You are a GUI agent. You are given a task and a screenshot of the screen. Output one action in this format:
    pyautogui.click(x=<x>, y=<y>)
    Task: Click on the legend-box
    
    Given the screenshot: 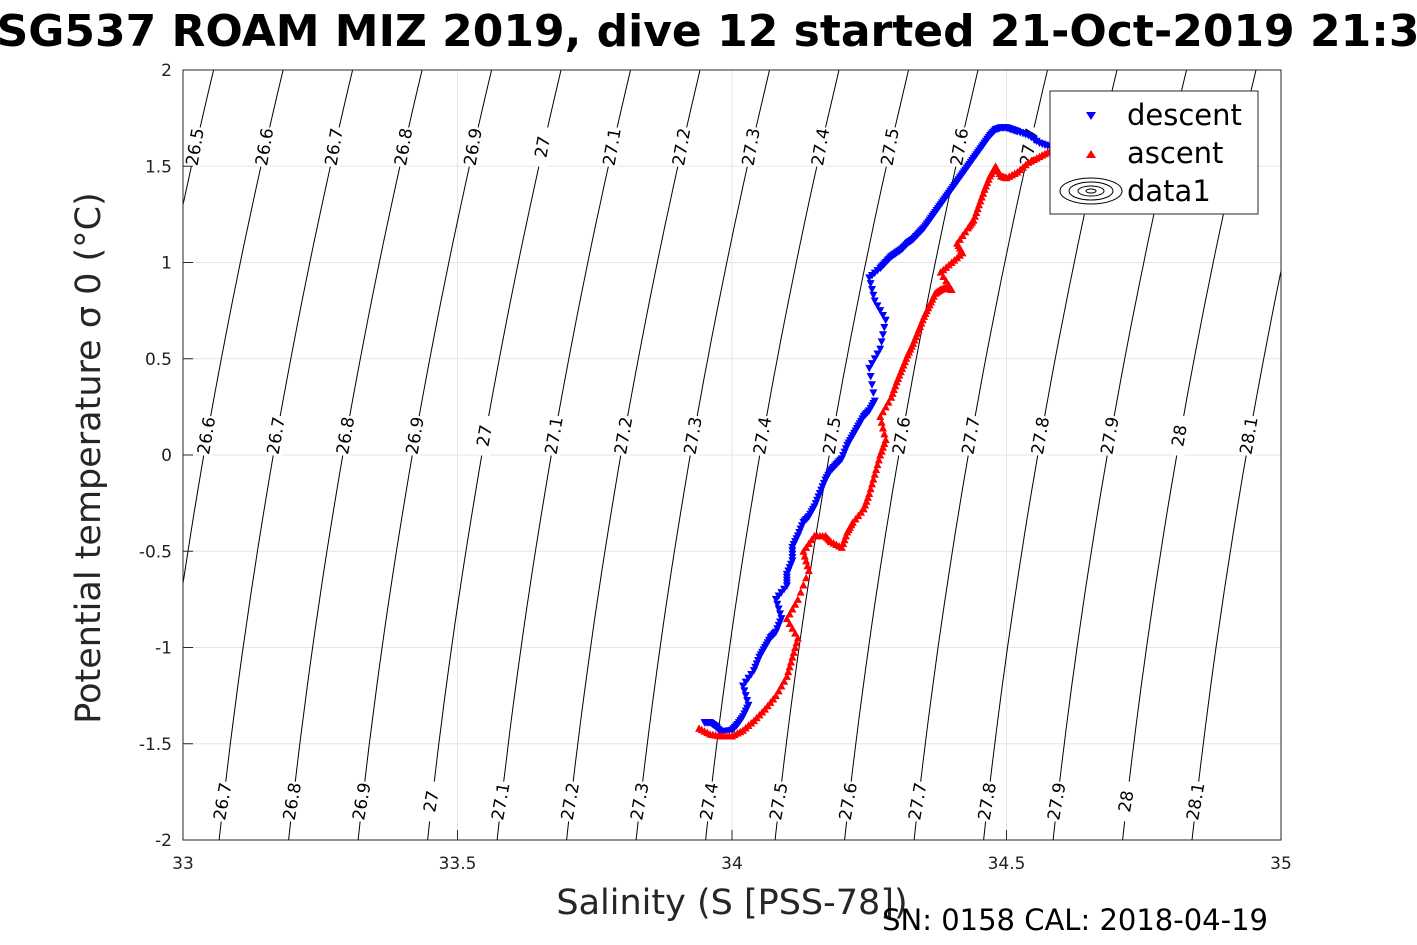 What is the action you would take?
    pyautogui.click(x=1154, y=152)
    